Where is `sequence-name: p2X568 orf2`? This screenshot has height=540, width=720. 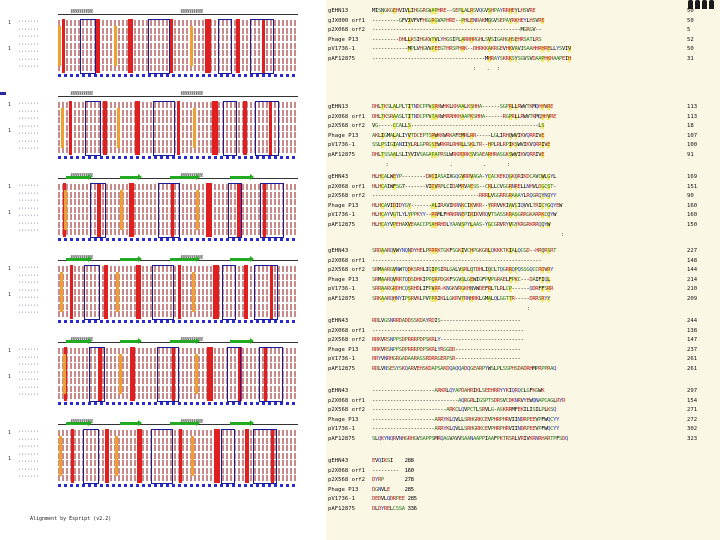 sequence-name: p2X568 orf2 is located at coordinates (347, 410).